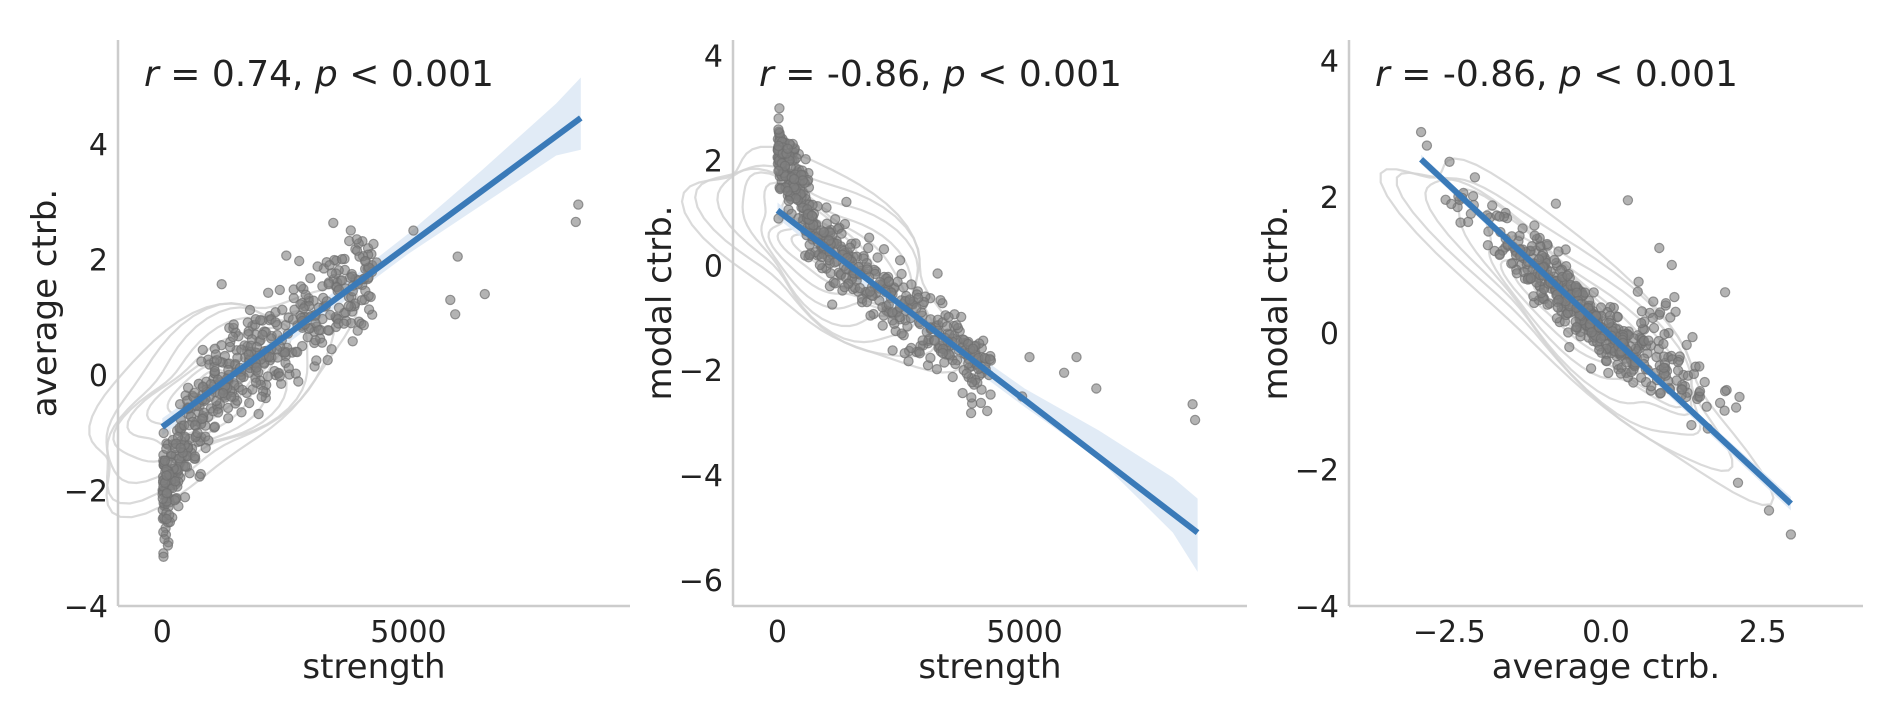 The image size is (1890, 713). I want to click on x-axis-label: average ctrb., so click(1606, 667).